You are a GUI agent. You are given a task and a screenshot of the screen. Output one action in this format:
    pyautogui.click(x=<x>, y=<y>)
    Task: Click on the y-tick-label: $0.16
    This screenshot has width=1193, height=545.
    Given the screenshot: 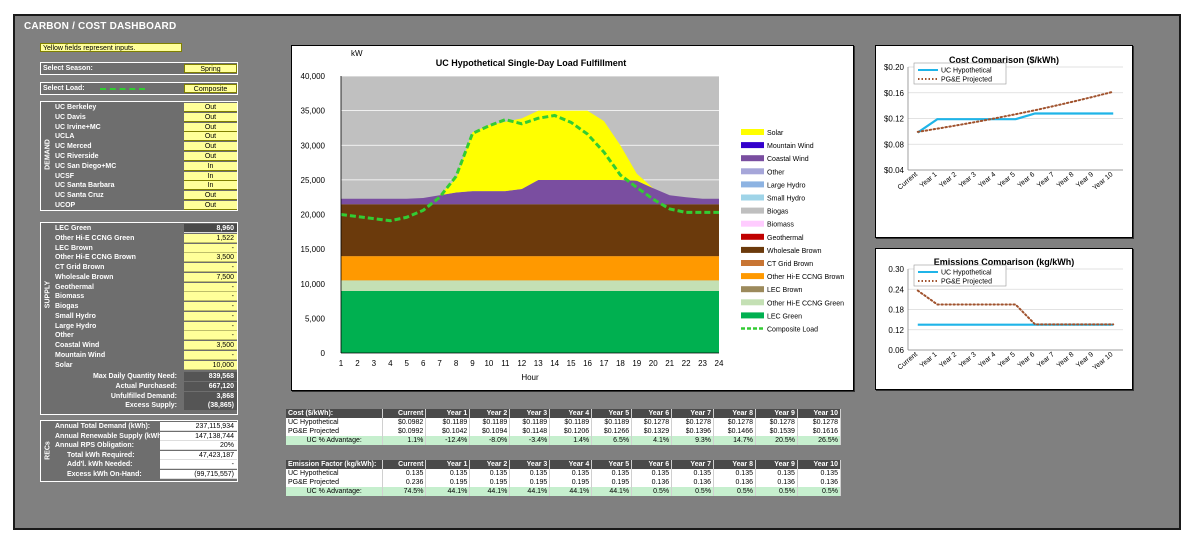 What is the action you would take?
    pyautogui.click(x=894, y=93)
    